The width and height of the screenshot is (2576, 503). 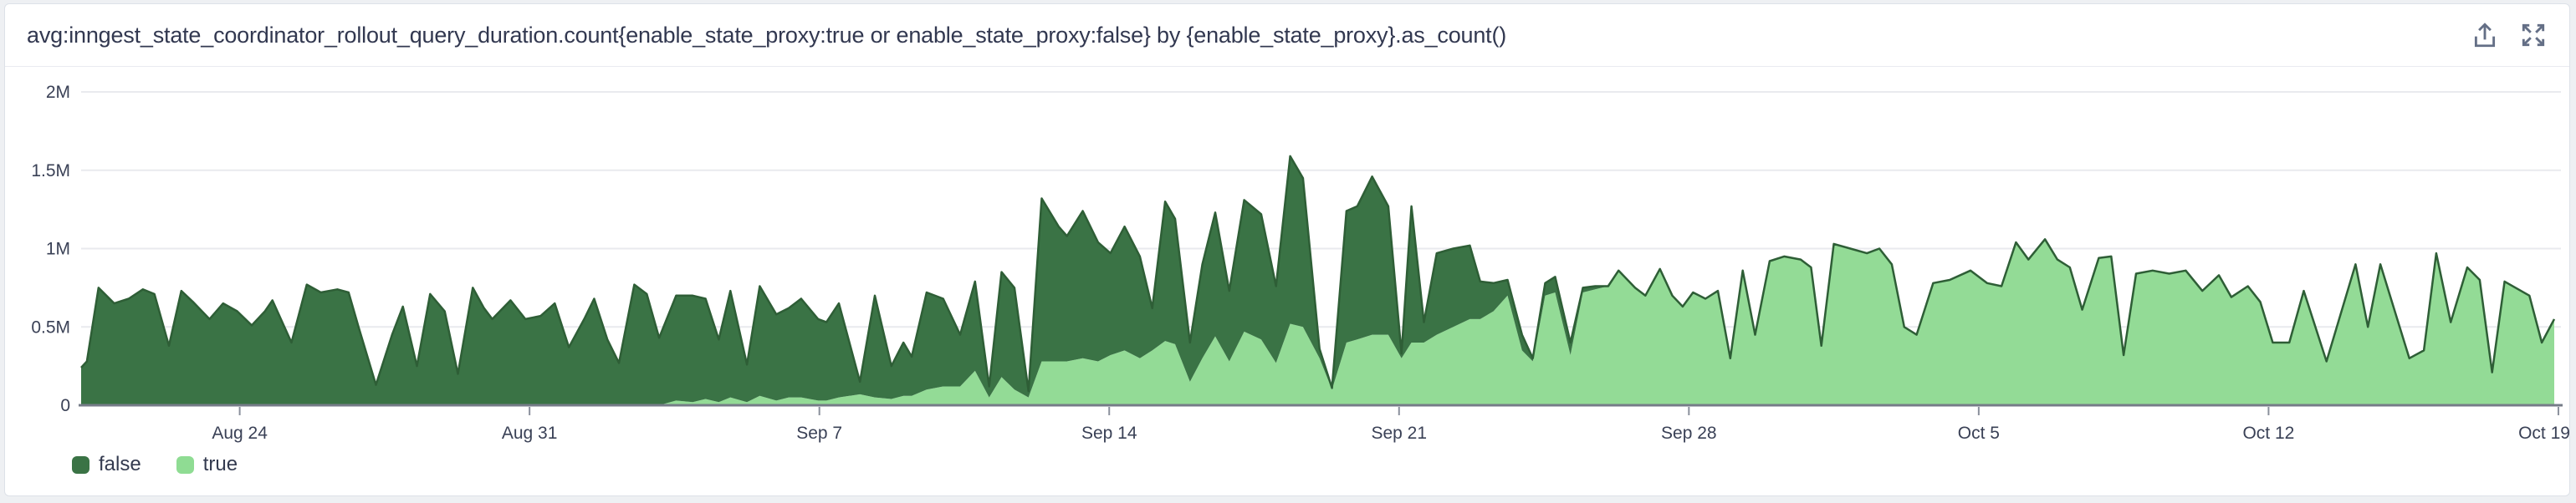 What do you see at coordinates (1979, 433) in the screenshot?
I see `x-axis-label: Oct 5` at bounding box center [1979, 433].